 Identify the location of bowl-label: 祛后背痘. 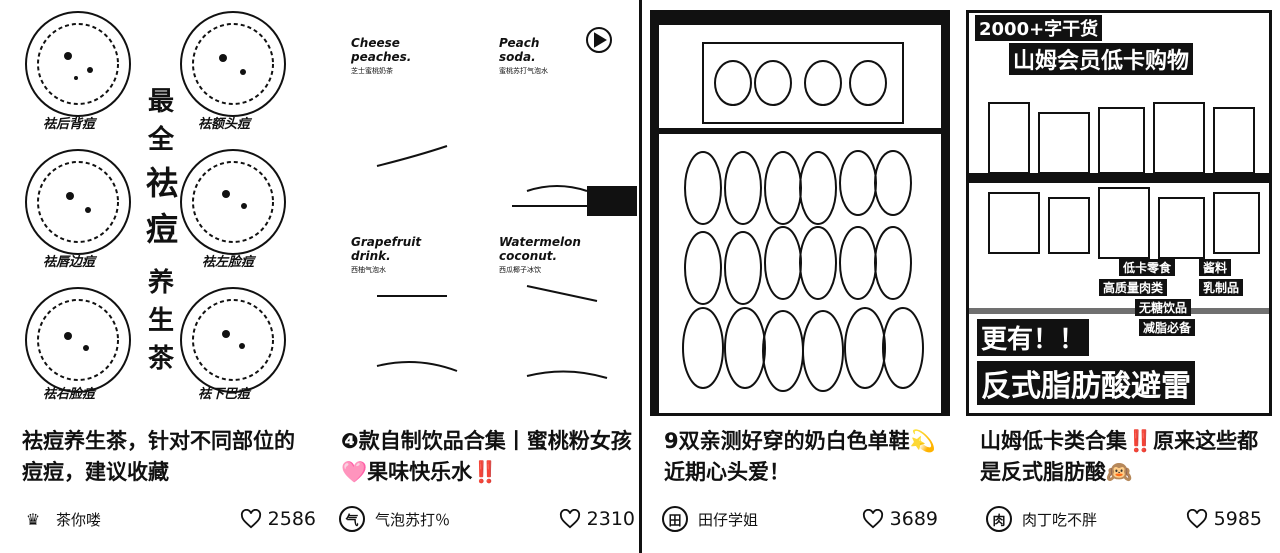
(69, 124).